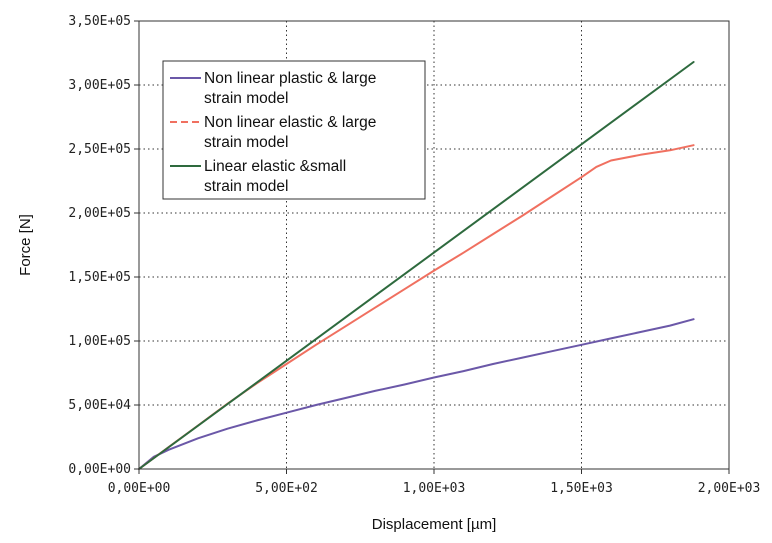 The width and height of the screenshot is (772, 543). I want to click on y-tick-label: 2,00E+05, so click(99, 213).